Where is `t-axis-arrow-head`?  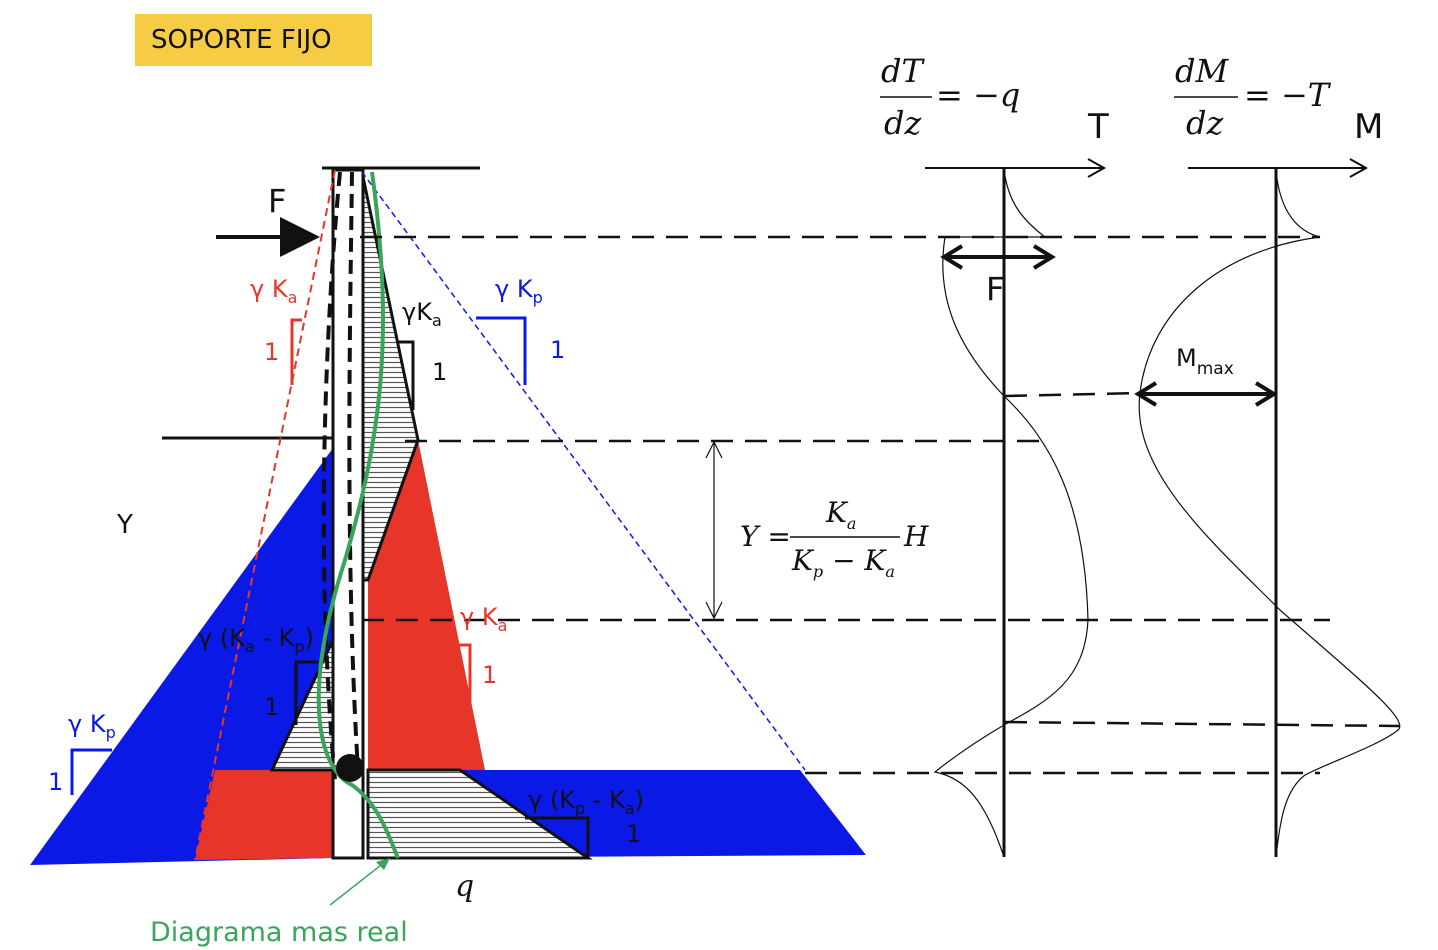 t-axis-arrow-head is located at coordinates (1097, 168).